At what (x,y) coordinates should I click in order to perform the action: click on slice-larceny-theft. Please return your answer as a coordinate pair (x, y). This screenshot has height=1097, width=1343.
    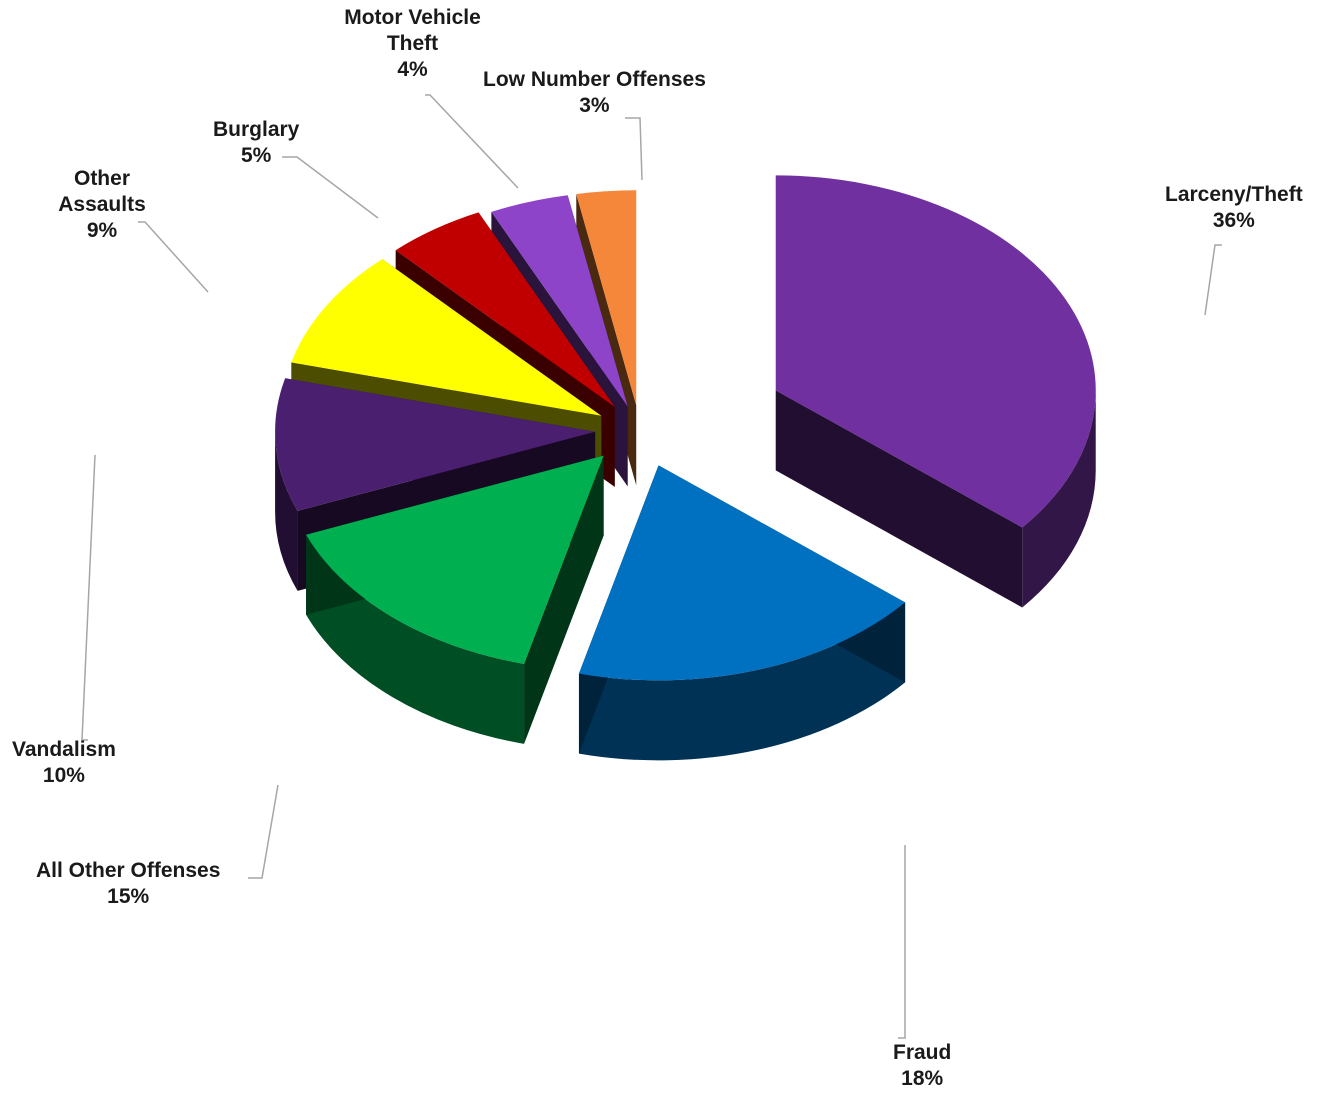
    Looking at the image, I should click on (935, 351).